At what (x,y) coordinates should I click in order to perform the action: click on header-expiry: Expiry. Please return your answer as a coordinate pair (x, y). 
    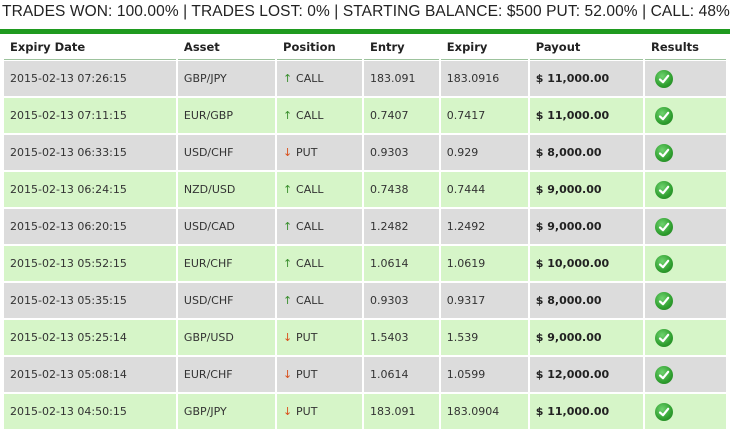
    Looking at the image, I should click on (484, 47).